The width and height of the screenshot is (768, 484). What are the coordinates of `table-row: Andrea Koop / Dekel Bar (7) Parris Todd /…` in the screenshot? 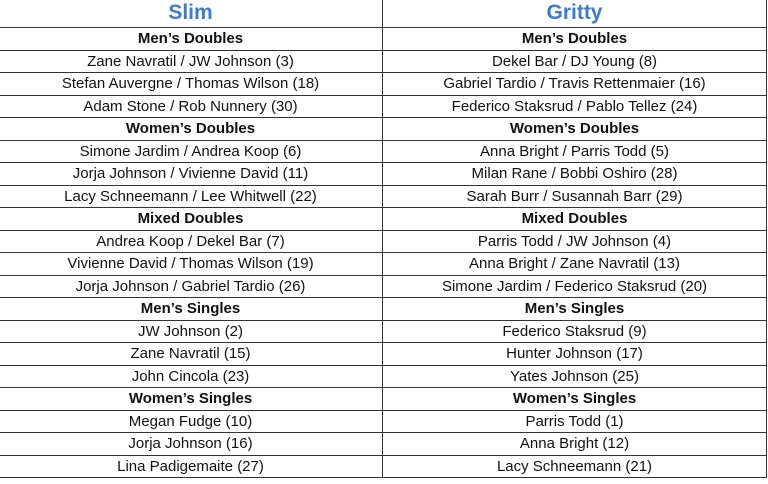 It's located at (383, 241).